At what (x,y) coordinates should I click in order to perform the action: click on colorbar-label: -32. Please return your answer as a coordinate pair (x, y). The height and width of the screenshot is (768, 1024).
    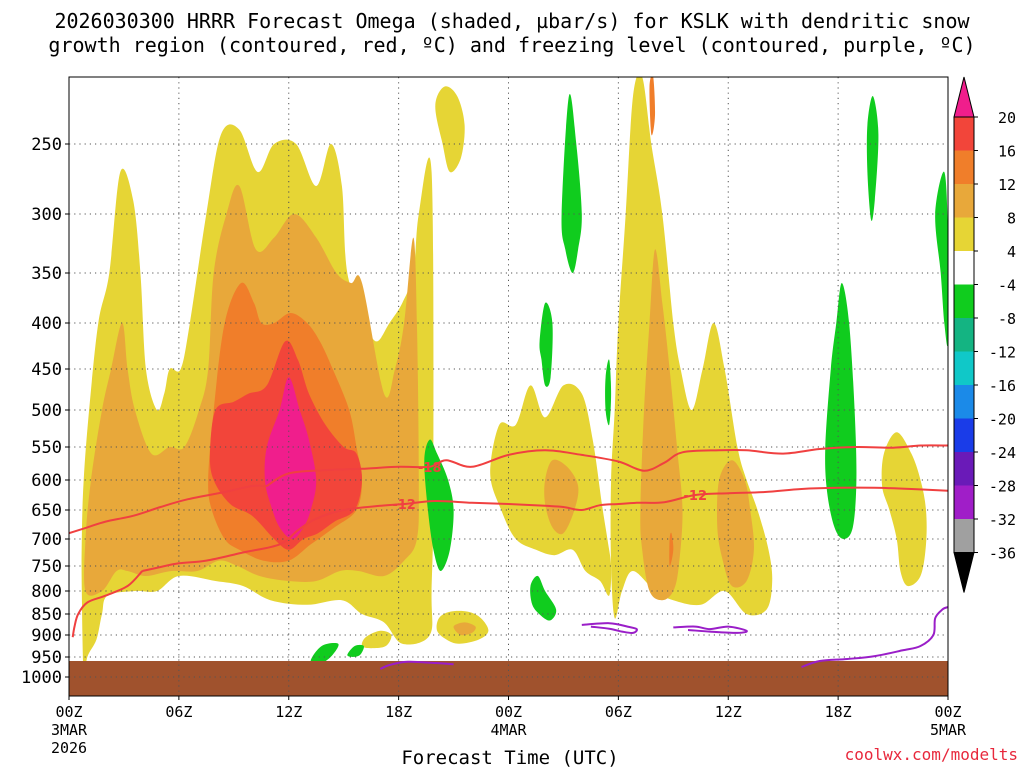
    Looking at the image, I should click on (1002, 520).